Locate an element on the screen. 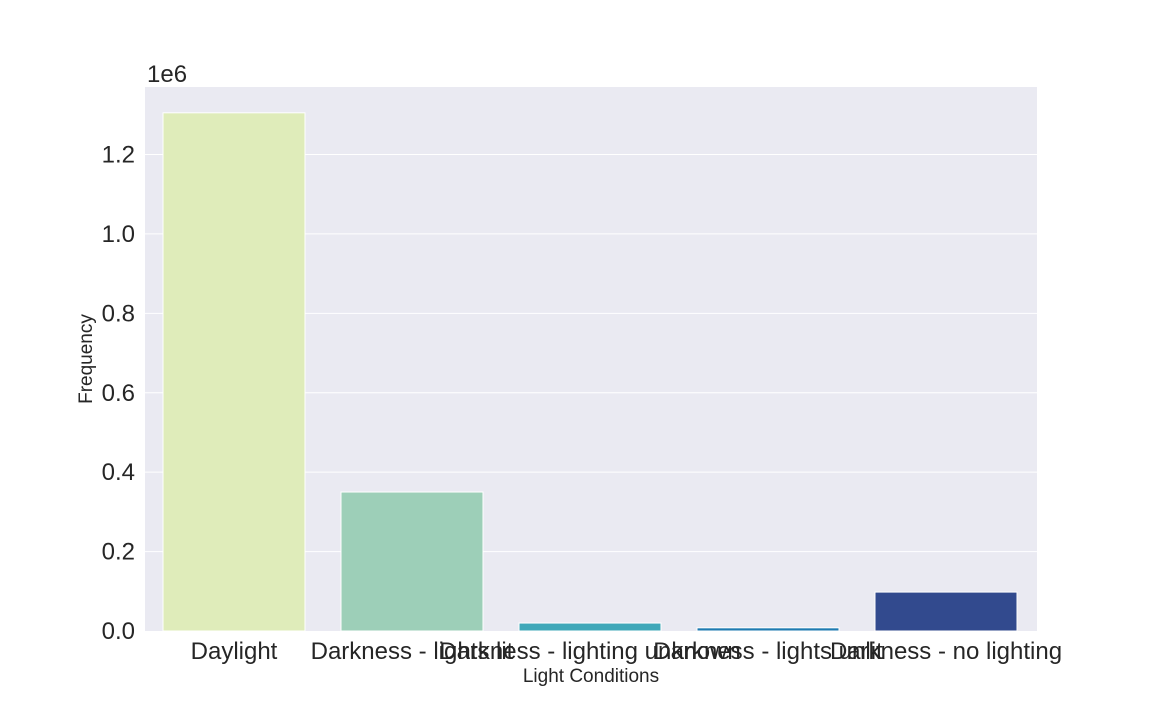 This screenshot has width=1152, height=720. y-axis-title: Frequency is located at coordinates (86, 359).